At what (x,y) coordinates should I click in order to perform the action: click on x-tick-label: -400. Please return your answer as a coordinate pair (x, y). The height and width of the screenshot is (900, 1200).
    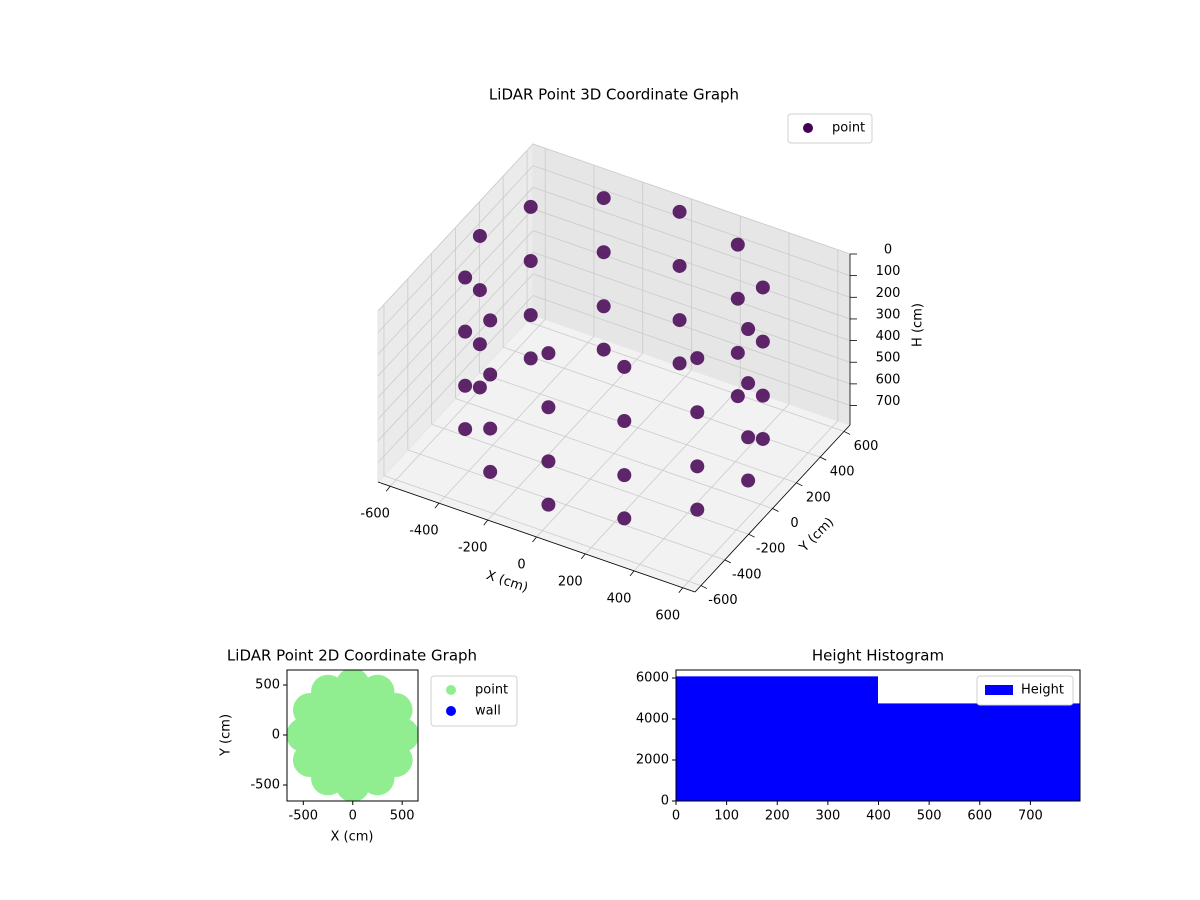
    Looking at the image, I should click on (424, 531).